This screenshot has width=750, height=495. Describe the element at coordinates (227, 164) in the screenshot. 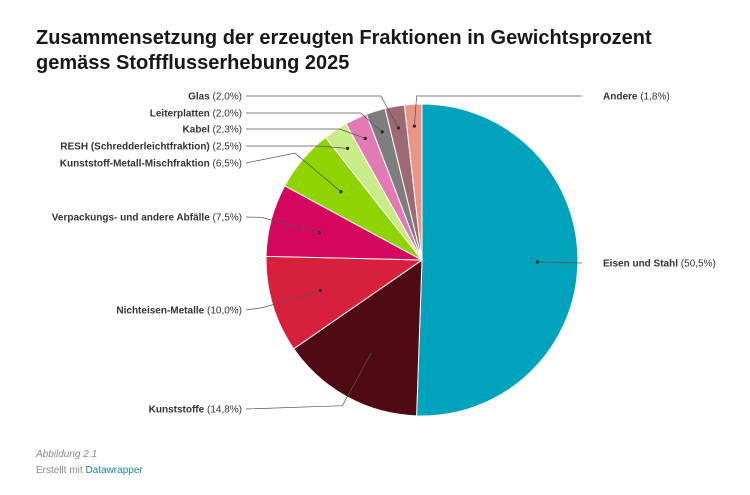

I see `label-value-kunststoff-metall-mischfraktion: (6,5%)` at that location.